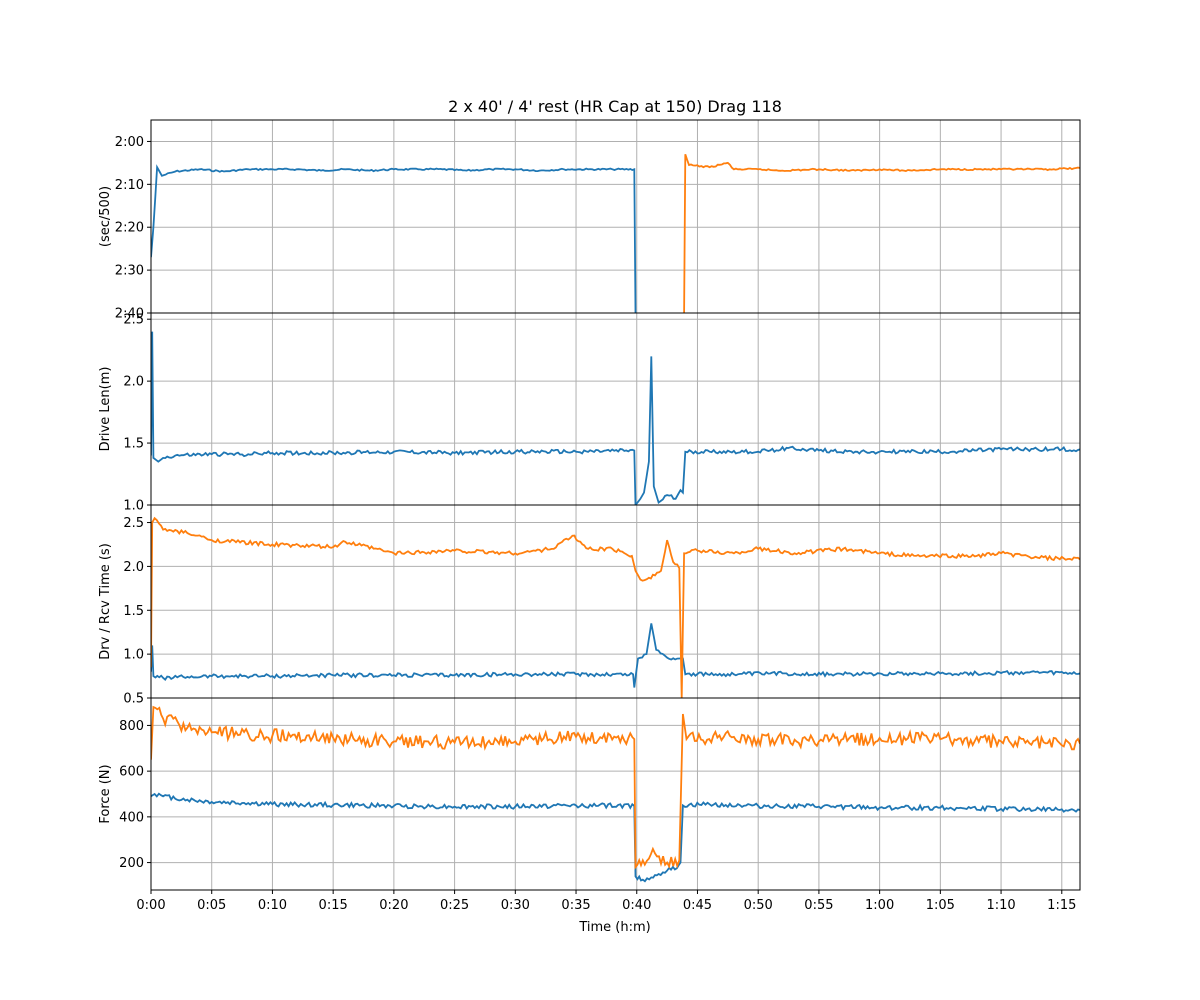  Describe the element at coordinates (758, 905) in the screenshot. I see `x-tick-label: 0:50` at that location.